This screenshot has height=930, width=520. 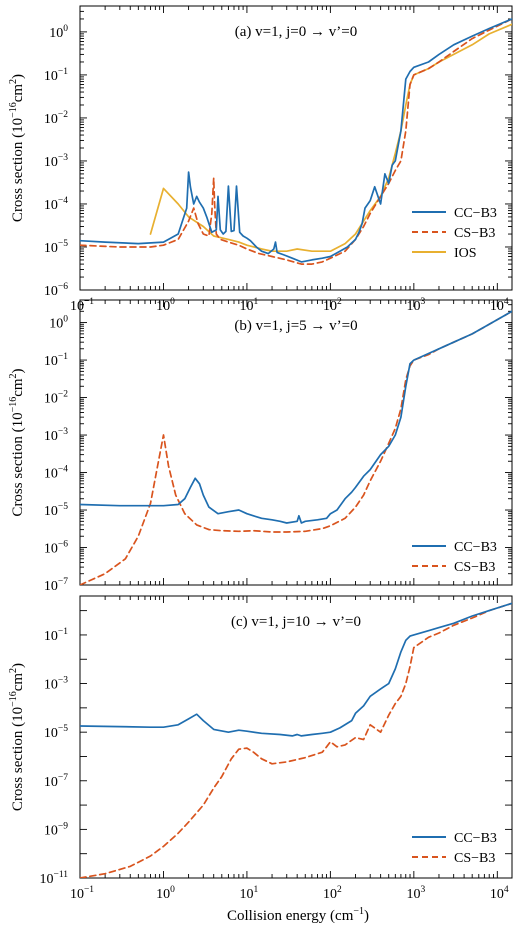 I want to click on legend-label: IOS, so click(x=465, y=253).